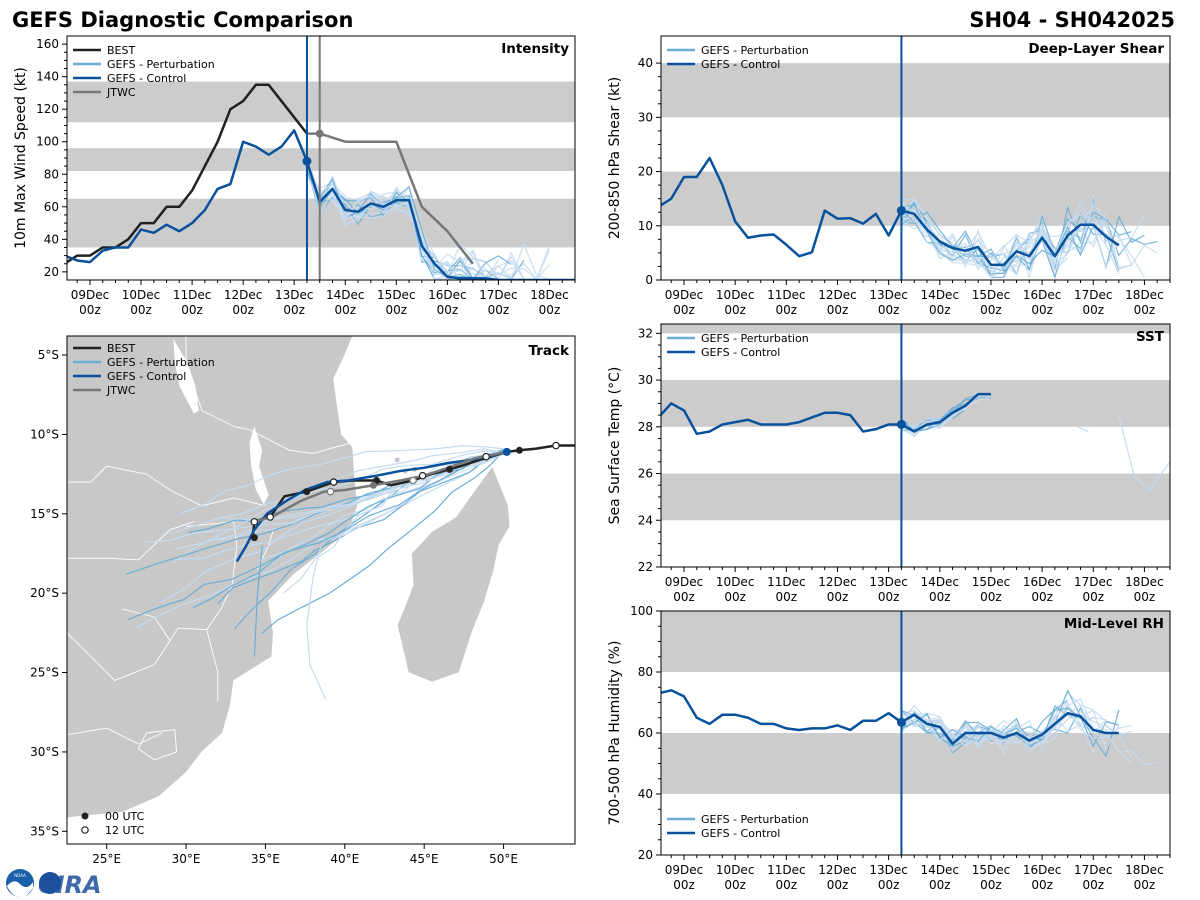 Image resolution: width=1200 pixels, height=900 pixels. Describe the element at coordinates (890, 717) in the screenshot. I see `control-series` at that location.